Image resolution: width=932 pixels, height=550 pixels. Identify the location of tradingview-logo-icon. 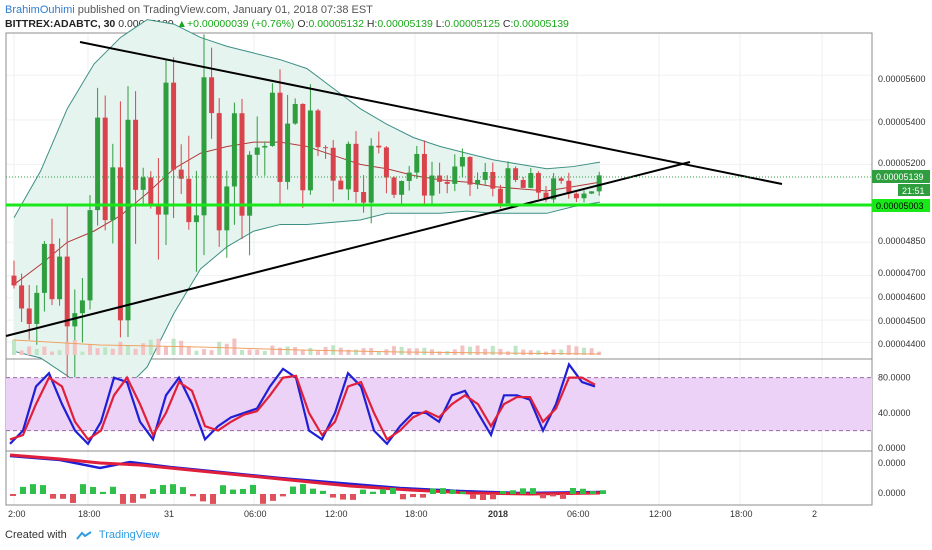
(84, 535).